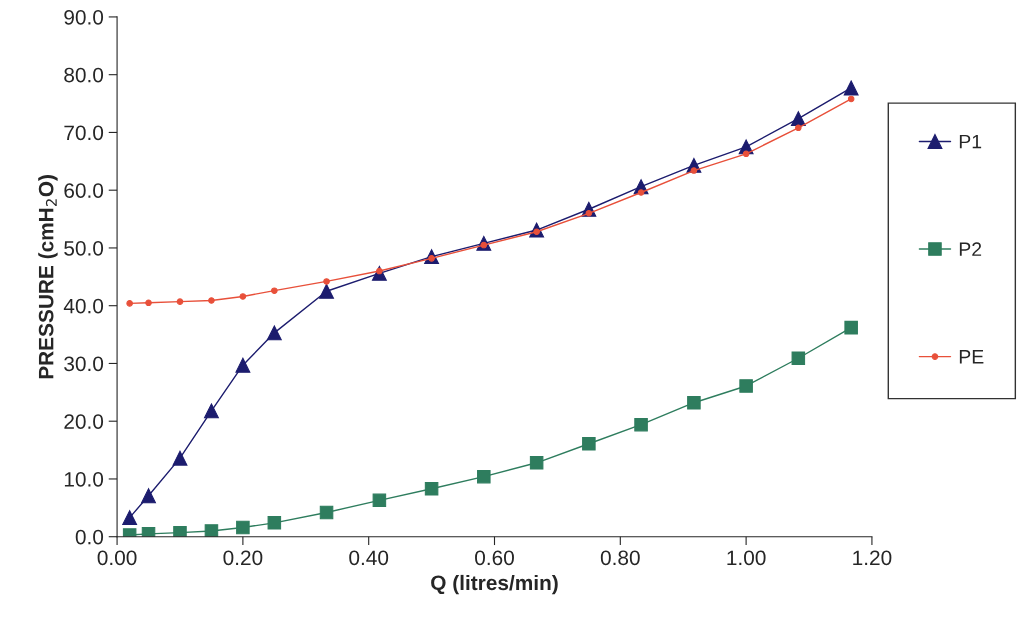 This screenshot has height=627, width=1027. I want to click on y-tick-label: 10.0, so click(84, 479).